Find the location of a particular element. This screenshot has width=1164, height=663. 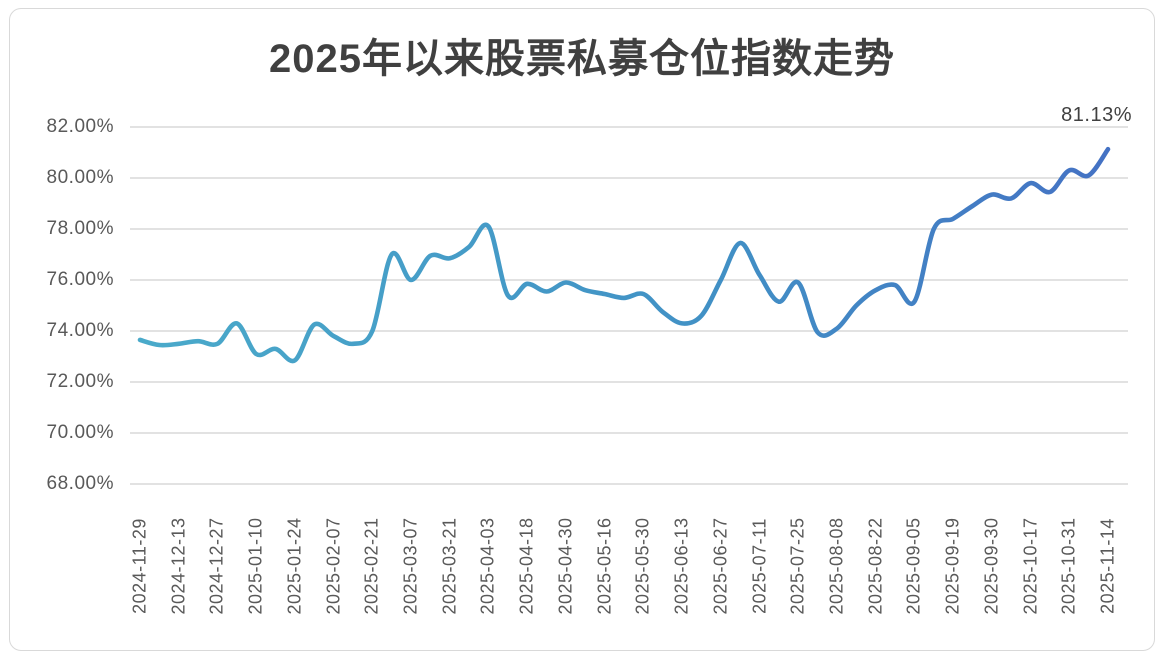

x-tick-label: 2025-09-30 is located at coordinates (991, 566).